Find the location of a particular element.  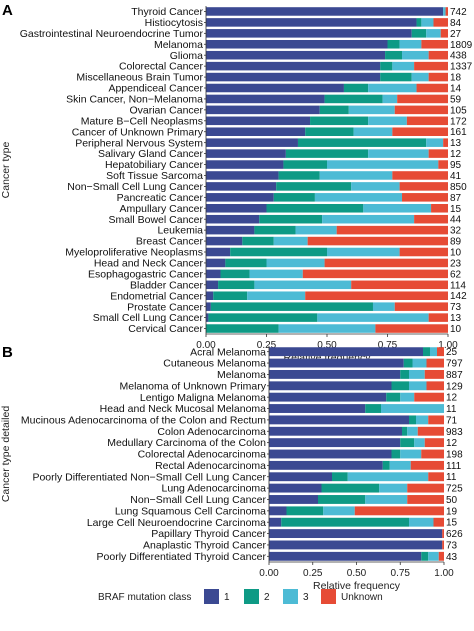

count-label: 797 is located at coordinates (454, 364).